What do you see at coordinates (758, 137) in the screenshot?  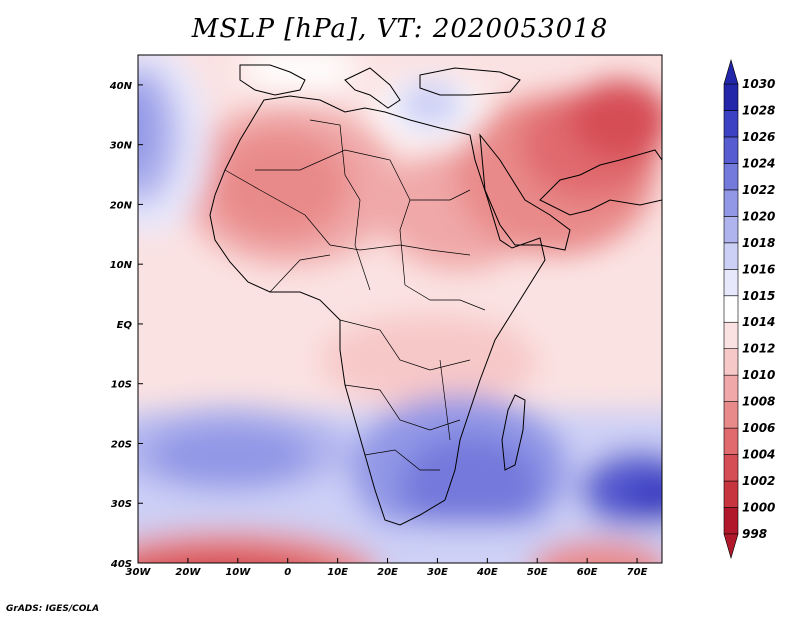 I see `colorbar-label: 1026` at bounding box center [758, 137].